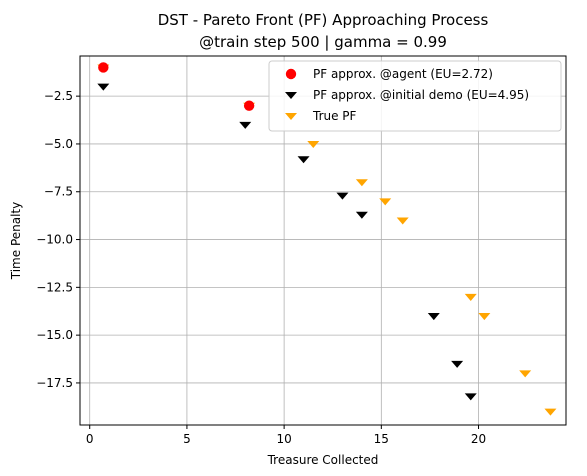 The image size is (587, 476). I want to click on x-tick-label: 0, so click(90, 439).